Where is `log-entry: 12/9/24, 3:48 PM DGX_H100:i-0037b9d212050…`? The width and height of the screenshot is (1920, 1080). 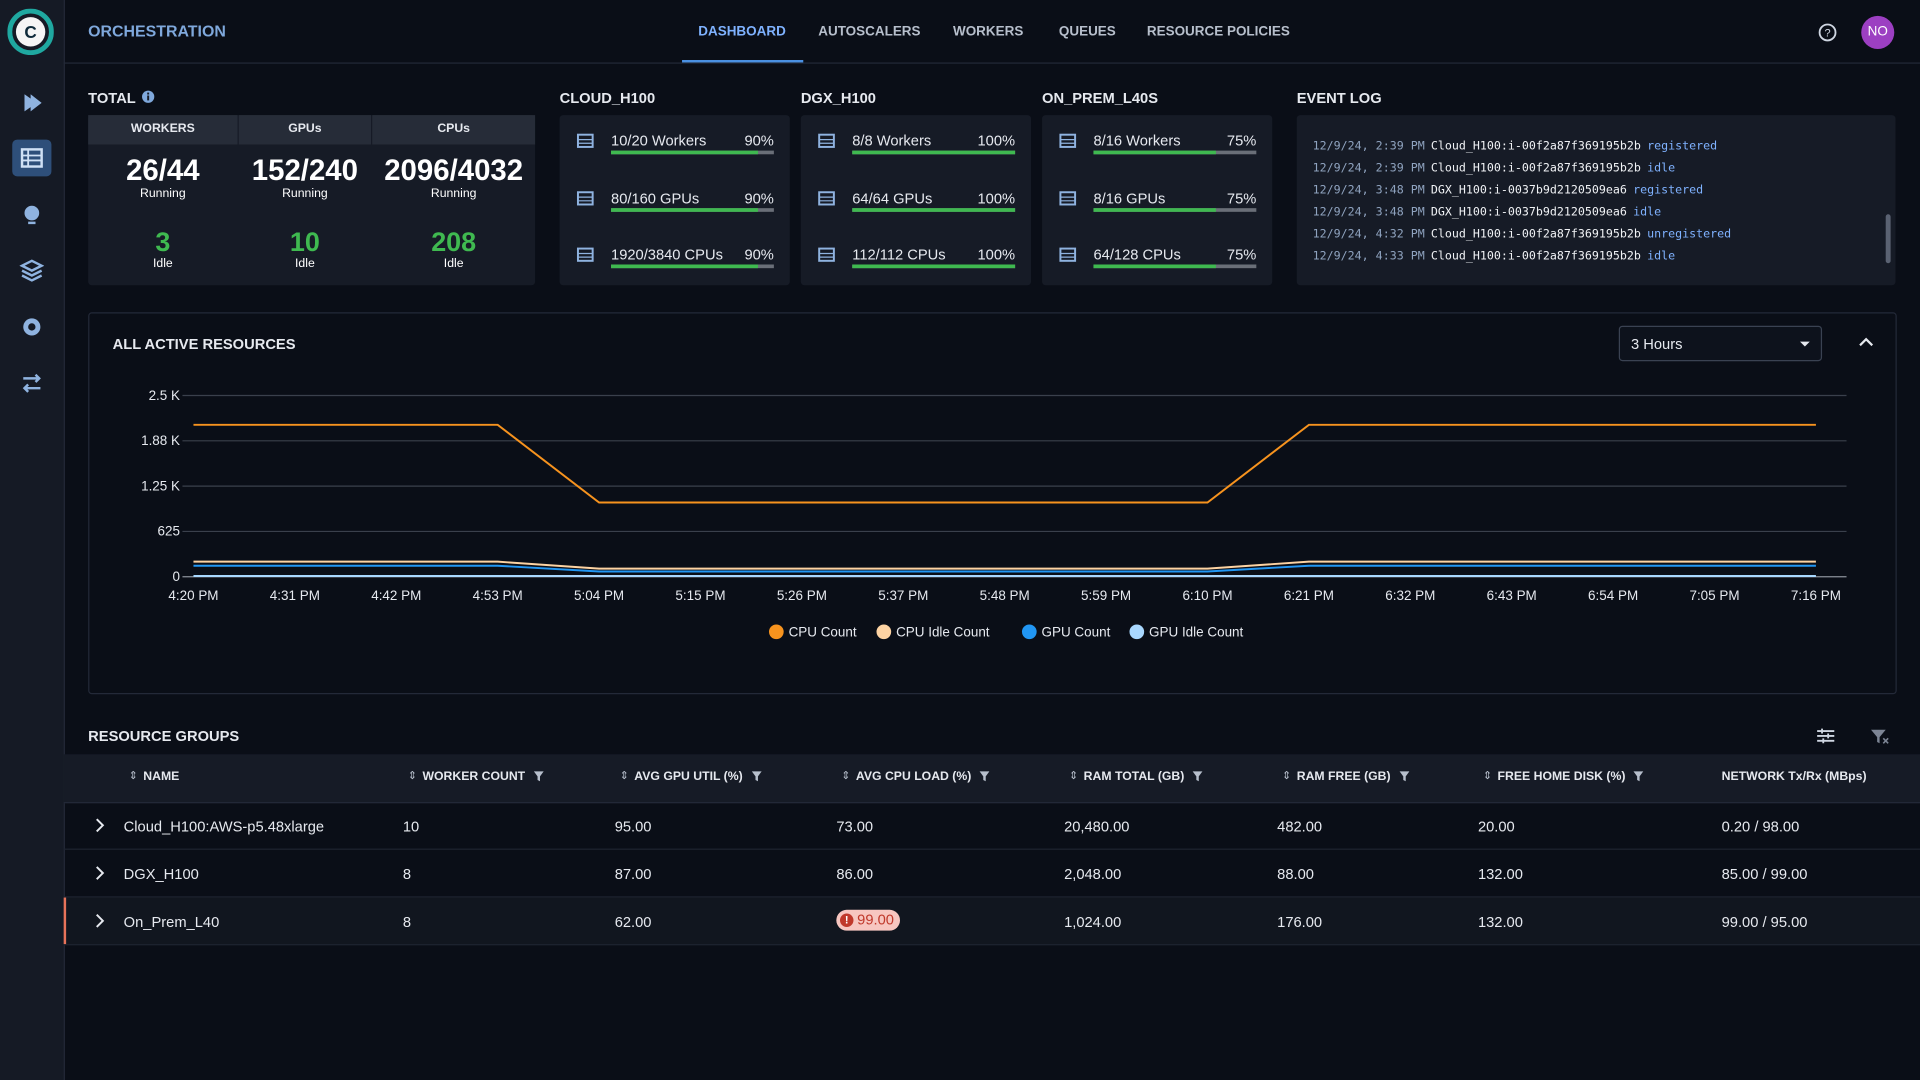
log-entry: 12/9/24, 3:48 PM DGX_H100:i-0037b9d212050… is located at coordinates (1487, 212).